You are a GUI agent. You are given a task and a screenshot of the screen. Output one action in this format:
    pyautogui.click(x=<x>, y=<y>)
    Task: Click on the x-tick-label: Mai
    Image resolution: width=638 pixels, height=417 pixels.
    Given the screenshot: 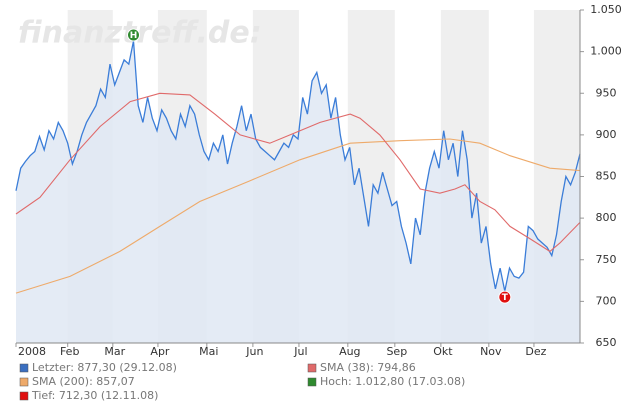 What is the action you would take?
    pyautogui.click(x=208, y=351)
    